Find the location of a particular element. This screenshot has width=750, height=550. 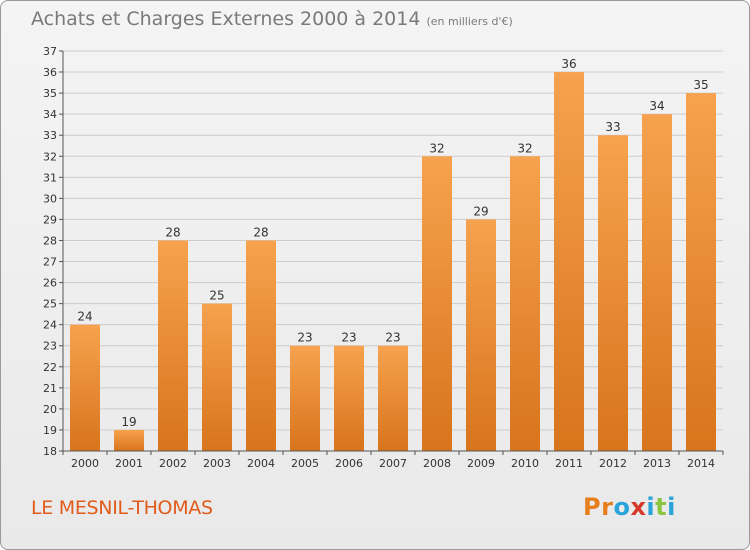

y-tick-label: 34 is located at coordinates (50, 114).